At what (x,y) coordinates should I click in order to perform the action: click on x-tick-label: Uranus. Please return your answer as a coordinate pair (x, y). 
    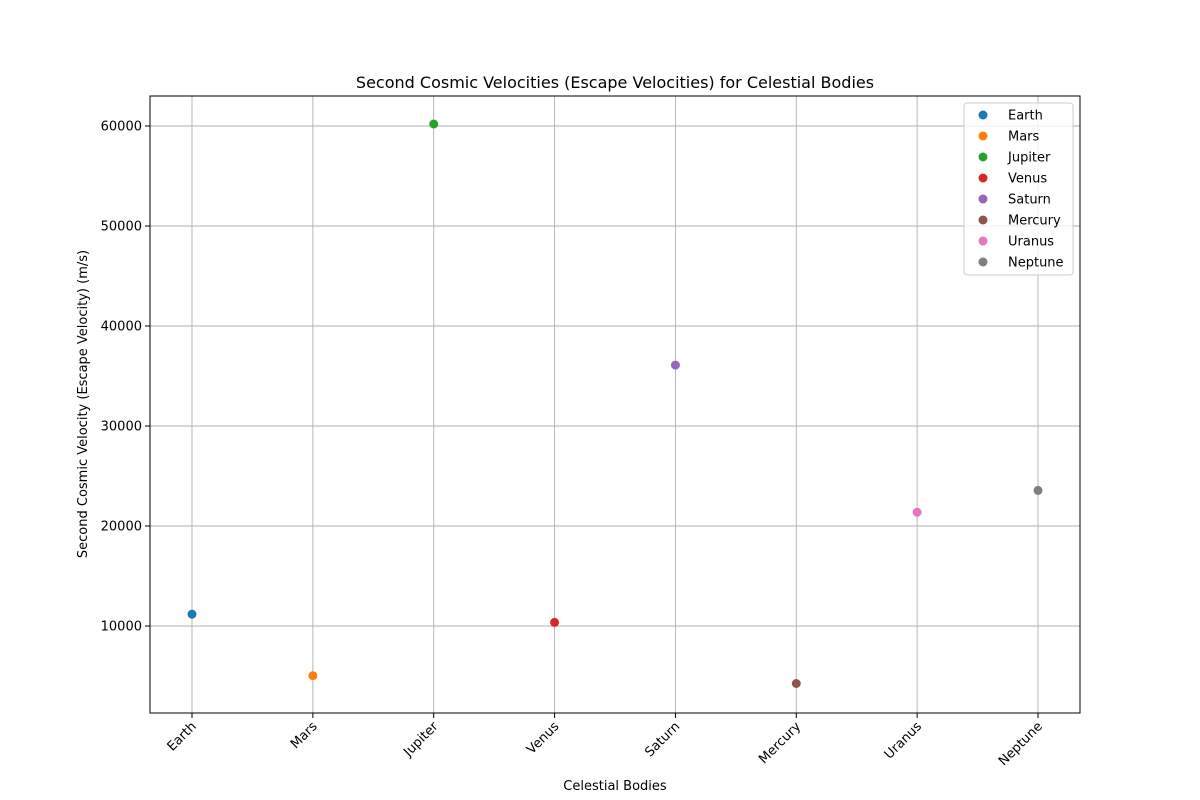
    Looking at the image, I should click on (903, 740).